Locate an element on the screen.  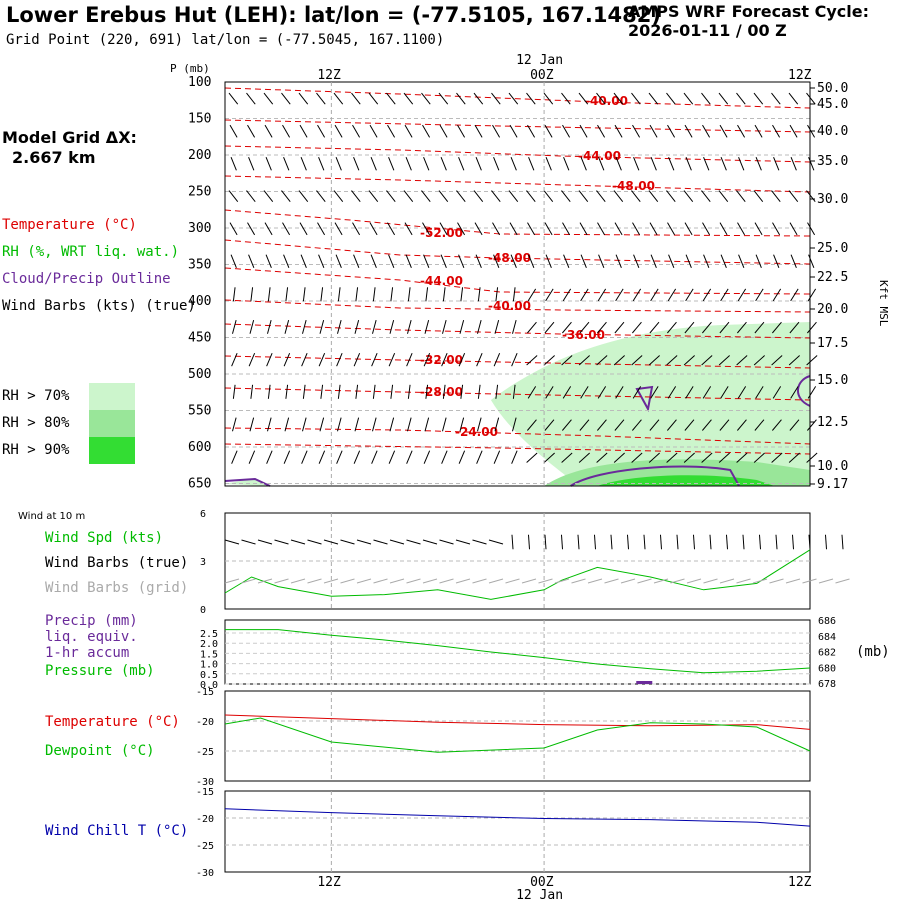
height-tick-label: 15.0 is located at coordinates (832, 380).